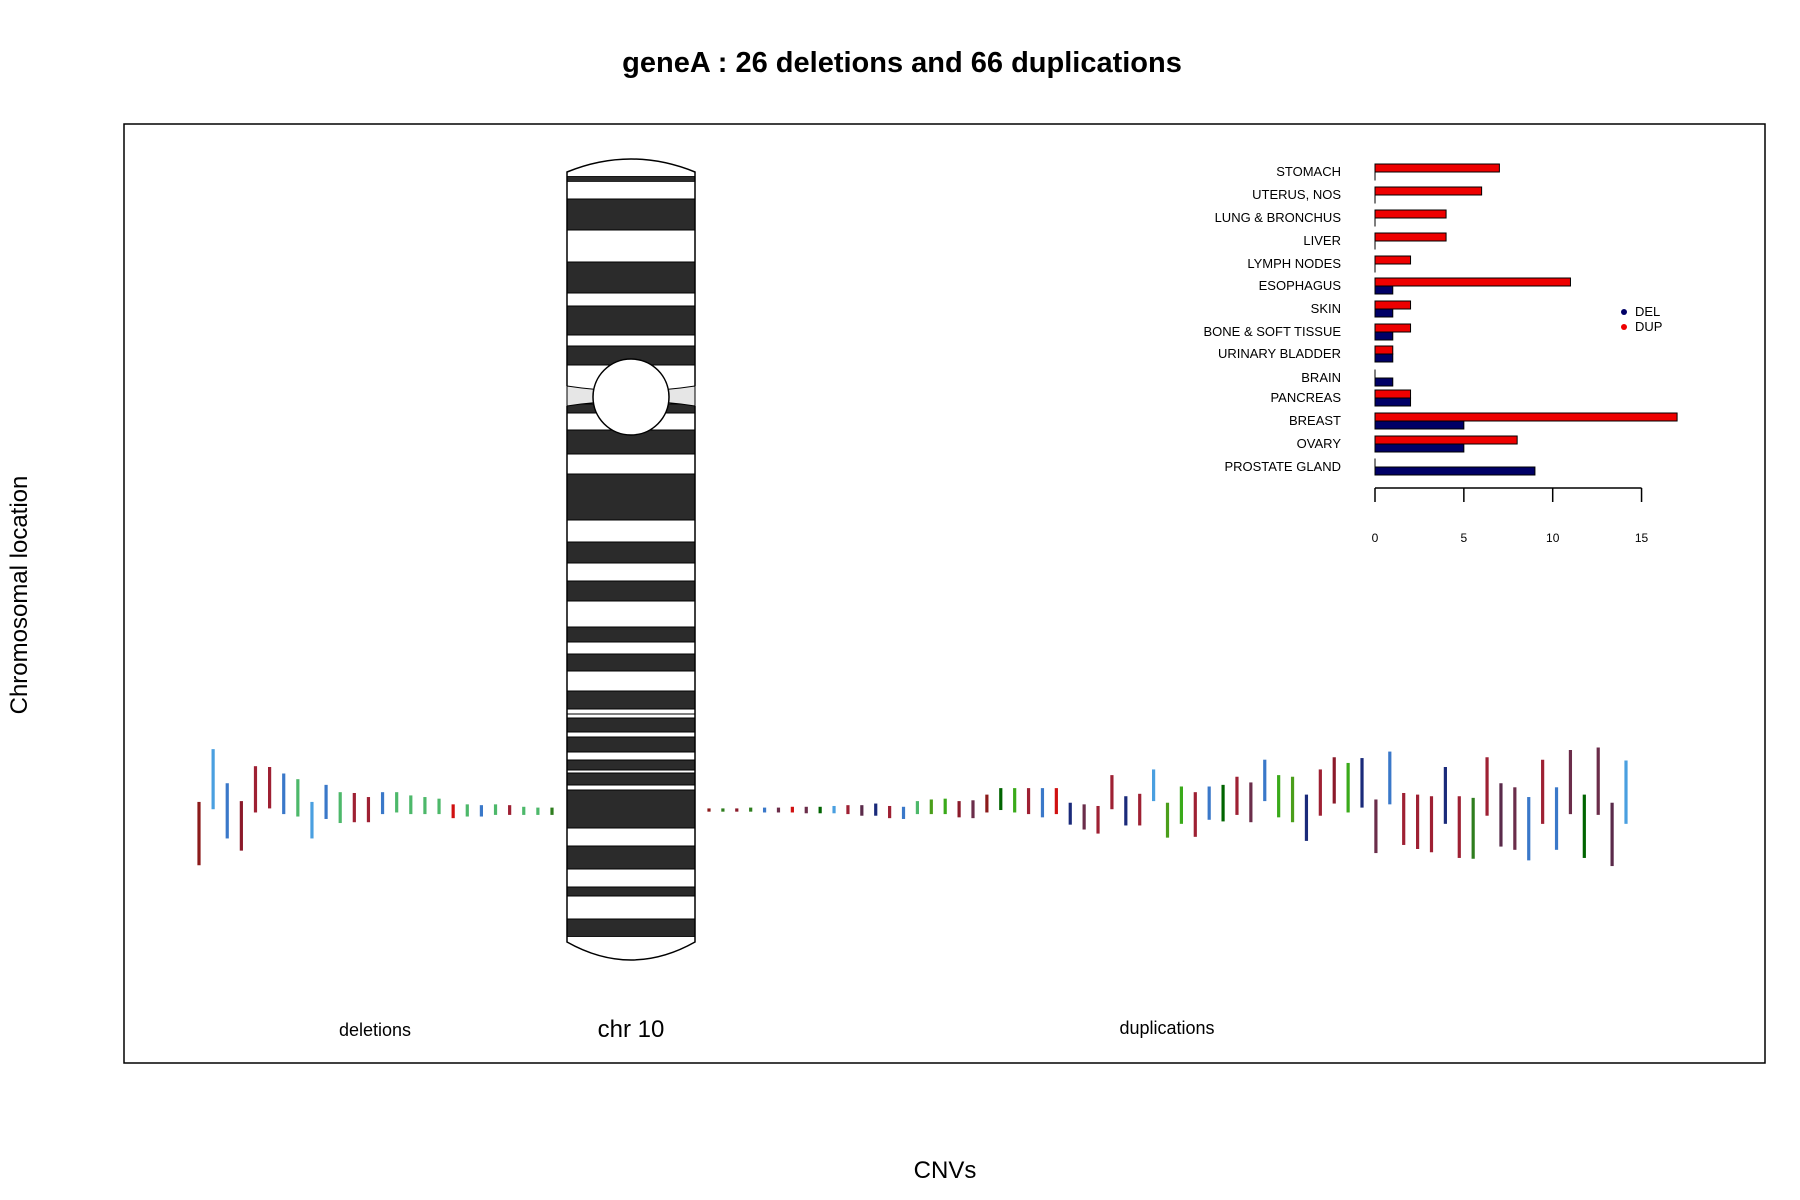 The height and width of the screenshot is (1200, 1800). I want to click on inset-category-label: URINARY BLADDER, so click(1279, 353).